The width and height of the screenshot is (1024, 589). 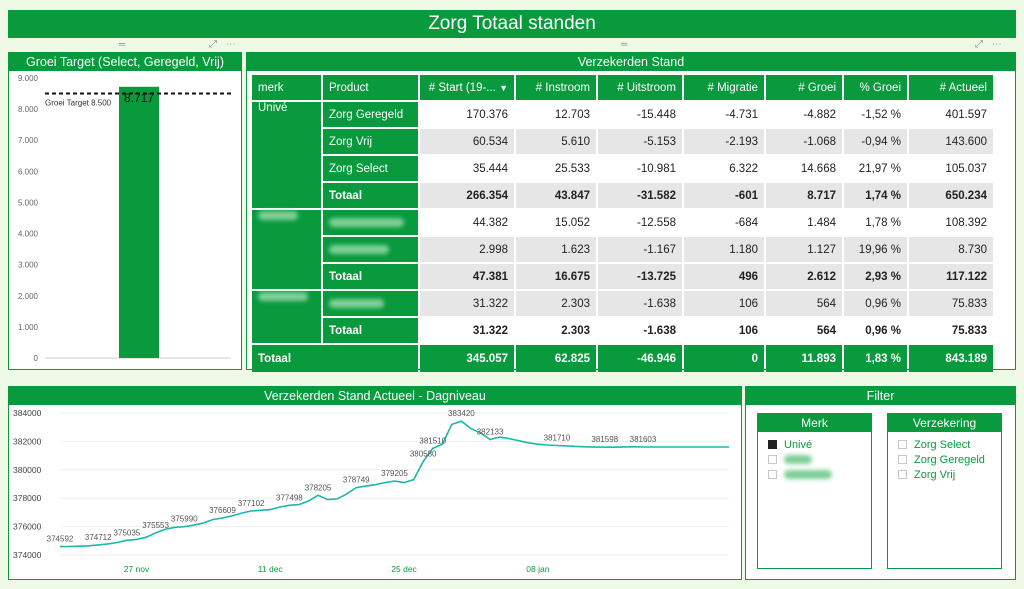 What do you see at coordinates (743, 168) in the screenshot?
I see `value-cell: 6.322` at bounding box center [743, 168].